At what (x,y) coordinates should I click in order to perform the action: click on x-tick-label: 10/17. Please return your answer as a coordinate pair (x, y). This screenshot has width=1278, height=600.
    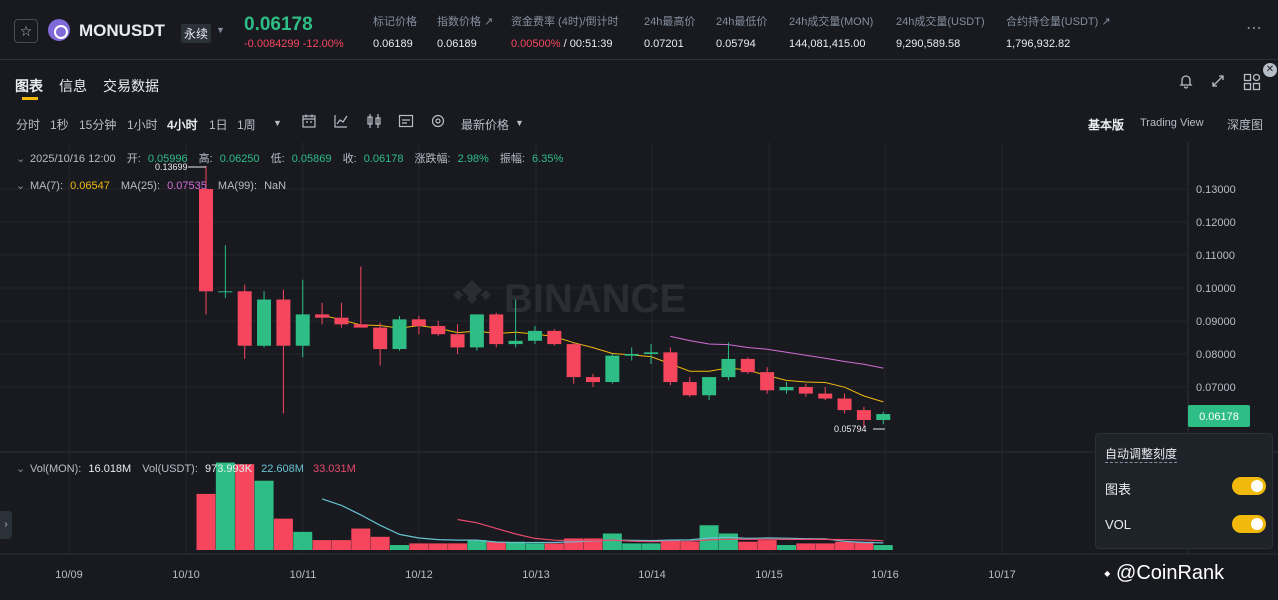
    Looking at the image, I should click on (1002, 575).